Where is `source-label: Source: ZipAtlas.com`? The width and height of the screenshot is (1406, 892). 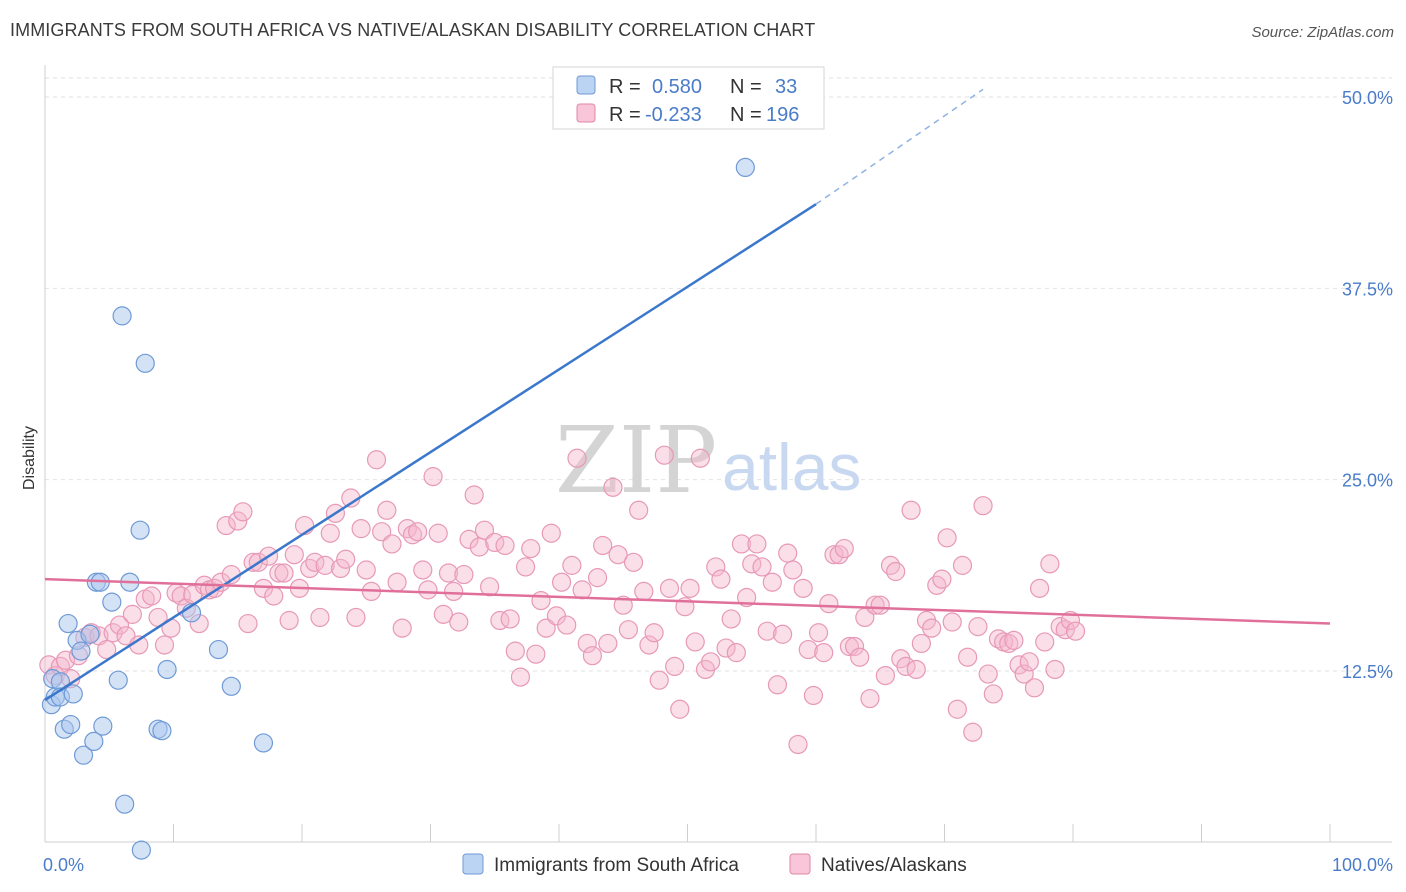 source-label: Source: ZipAtlas.com is located at coordinates (1322, 32).